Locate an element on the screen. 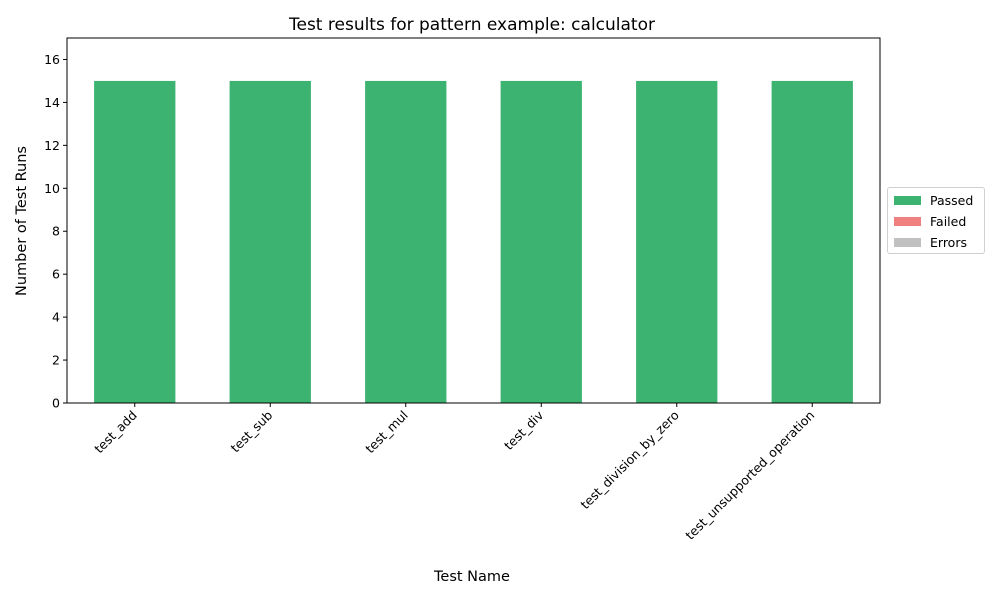  legend-swatch-errors is located at coordinates (907, 242).